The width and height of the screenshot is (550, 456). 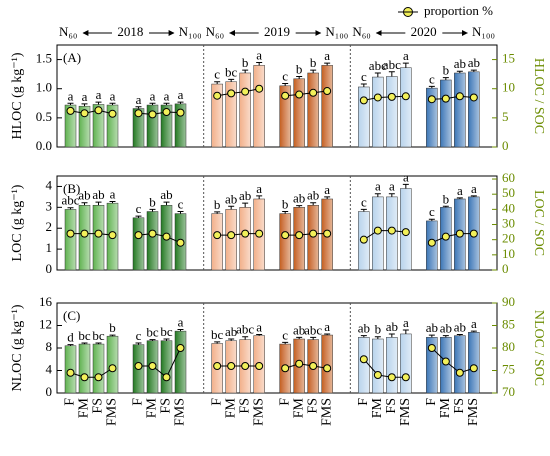 What do you see at coordinates (508, 253) in the screenshot?
I see `y2-tick-label: 10` at bounding box center [508, 253].